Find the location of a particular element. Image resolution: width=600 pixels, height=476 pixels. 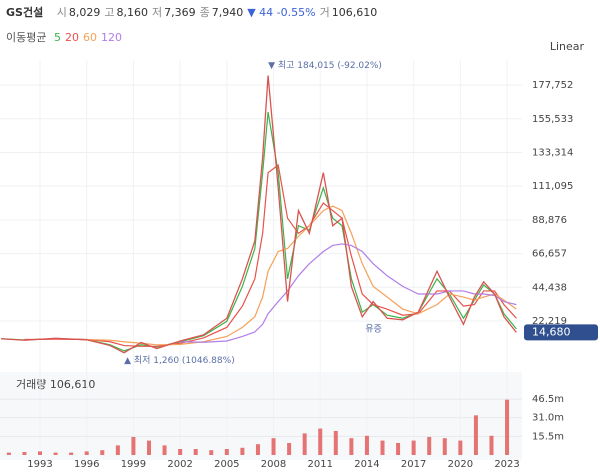

last-price-tag is located at coordinates (561, 332).